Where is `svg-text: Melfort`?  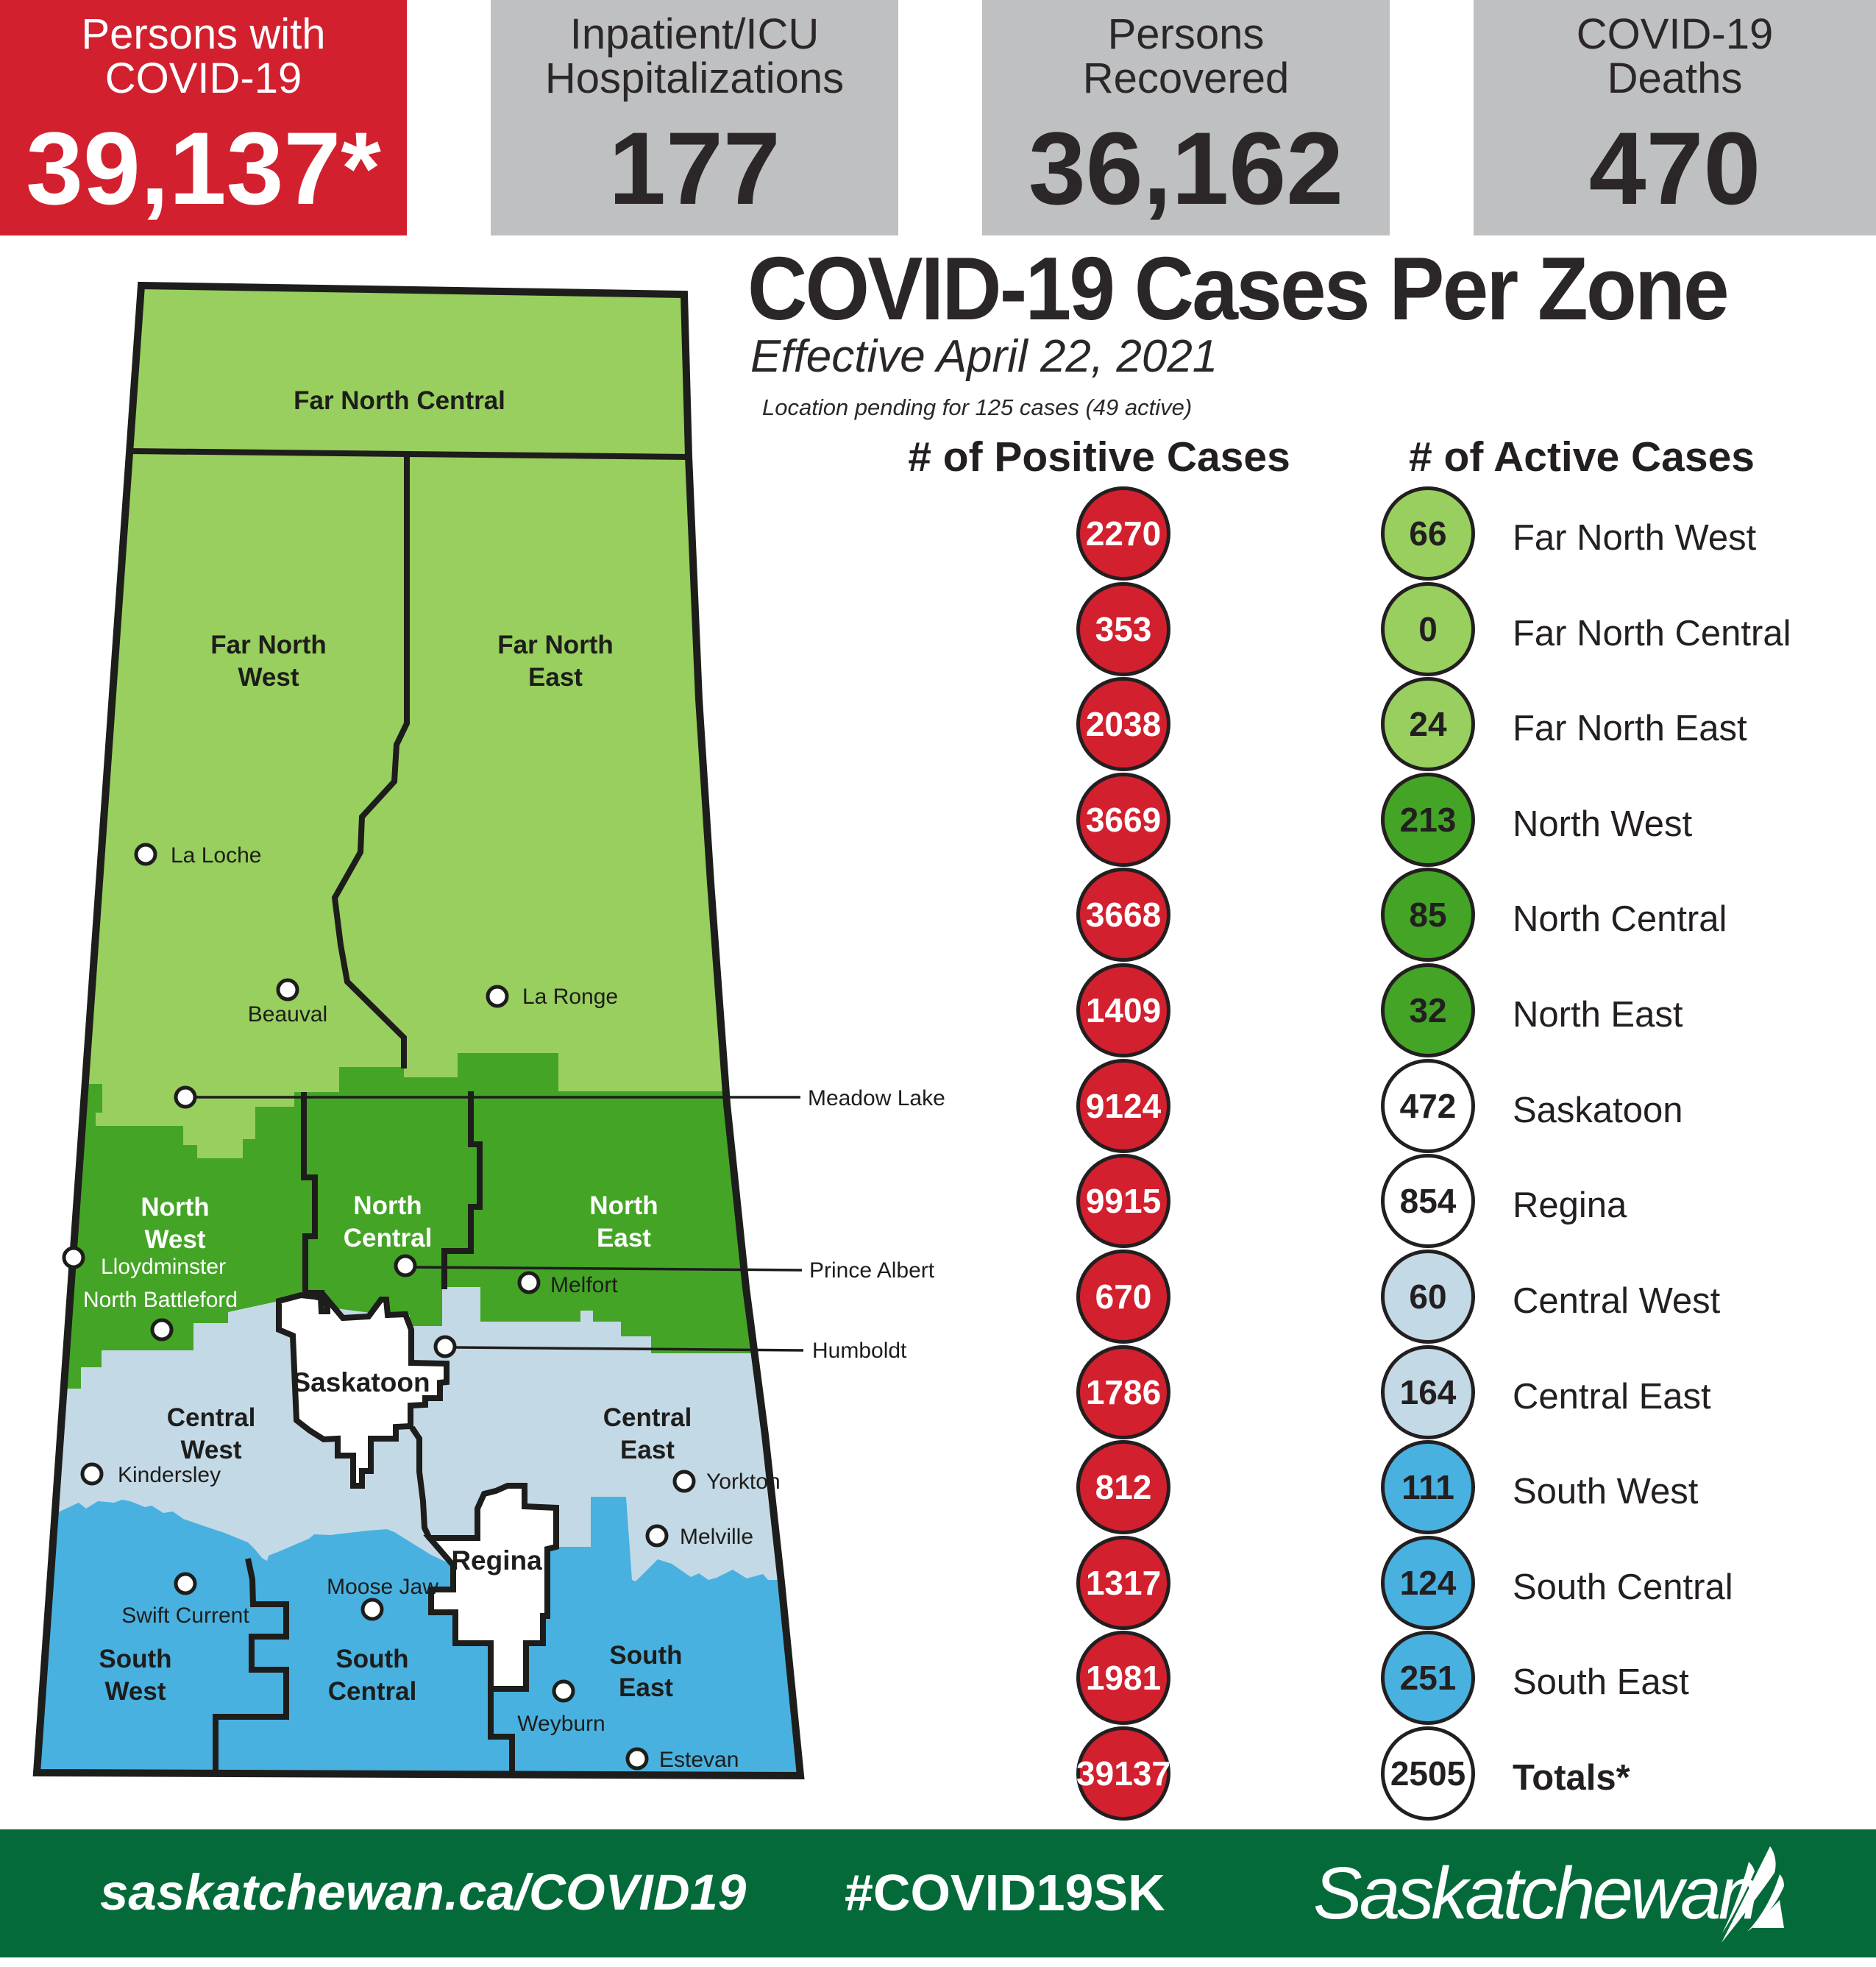
svg-text: Melfort is located at coordinates (584, 1285).